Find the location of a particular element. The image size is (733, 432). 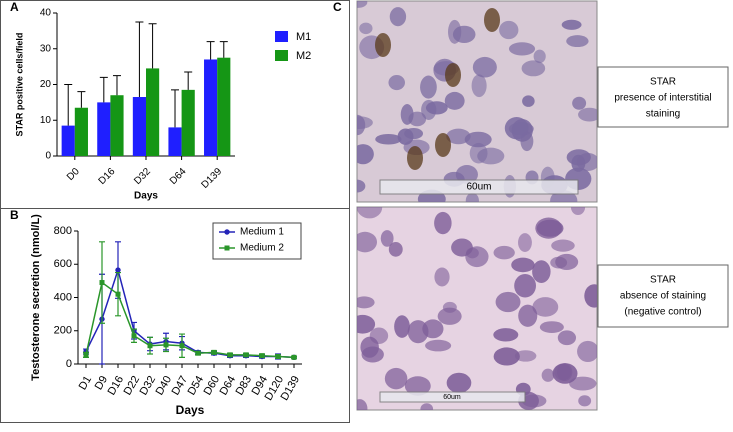

panel-label: A is located at coordinates (14, 7).